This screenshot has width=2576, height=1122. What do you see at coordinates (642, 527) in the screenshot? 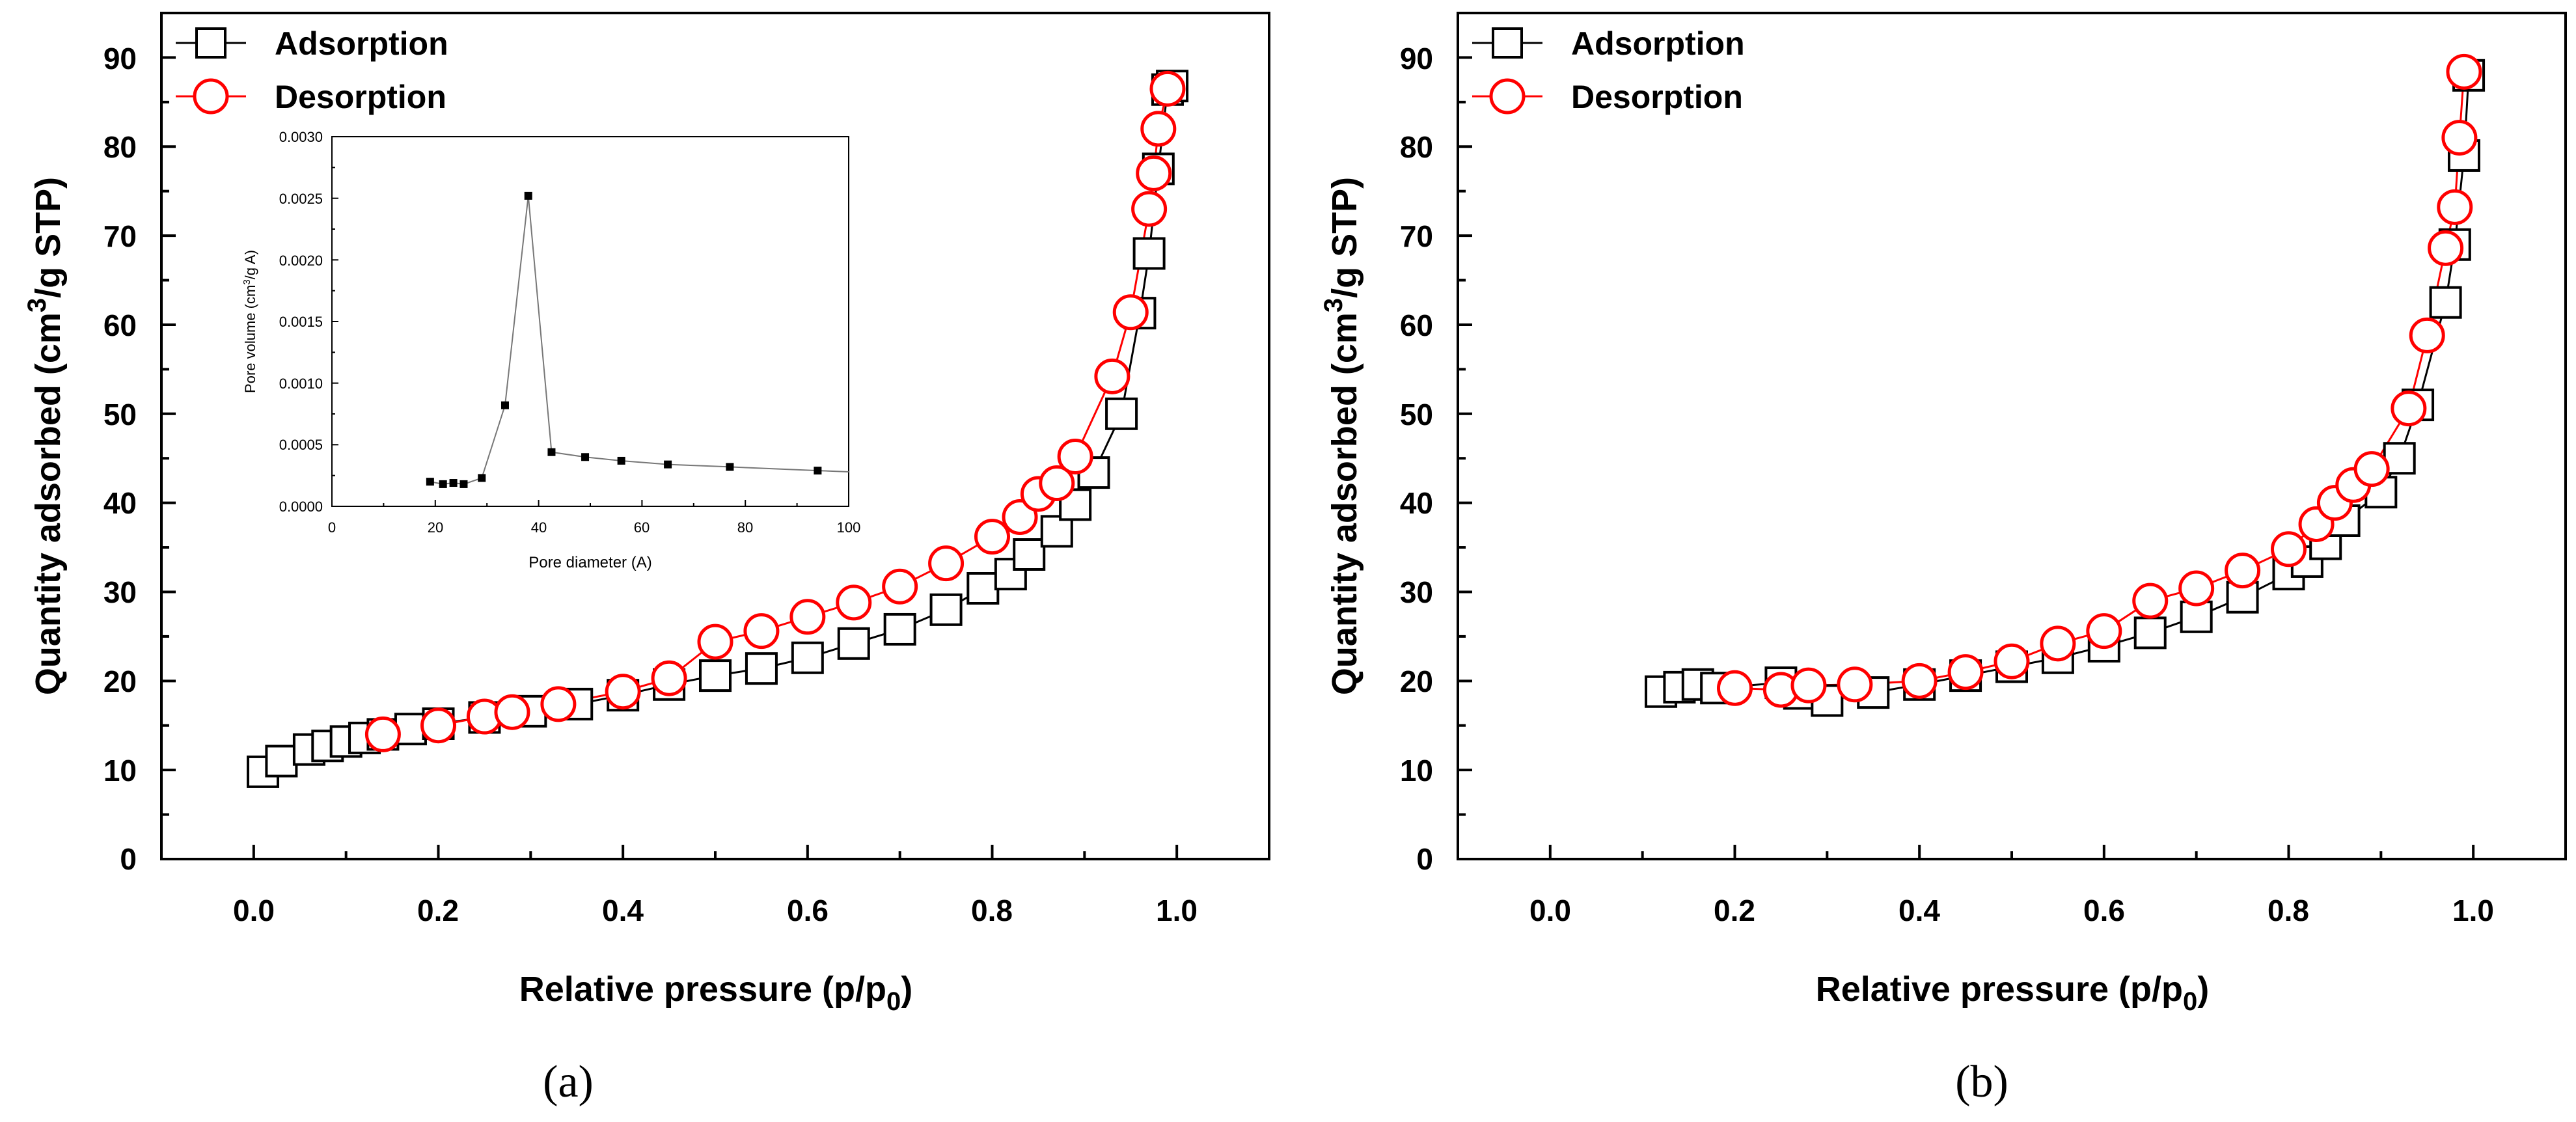
I see `inset-x-tick-label: 60` at bounding box center [642, 527].